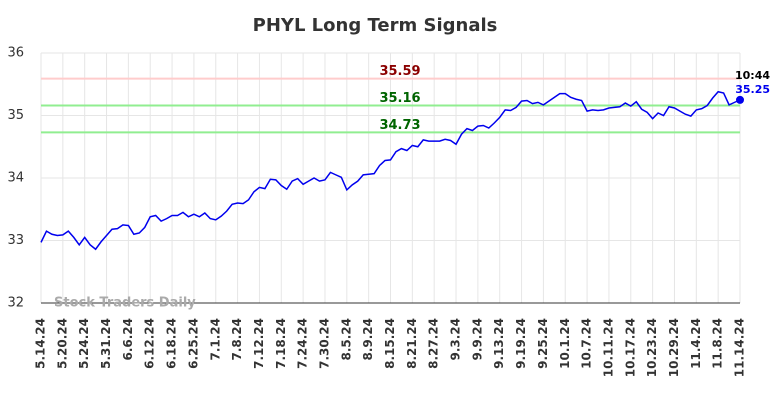 The width and height of the screenshot is (784, 398). What do you see at coordinates (477, 339) in the screenshot?
I see `x-tick-label: 9.9.24` at bounding box center [477, 339].